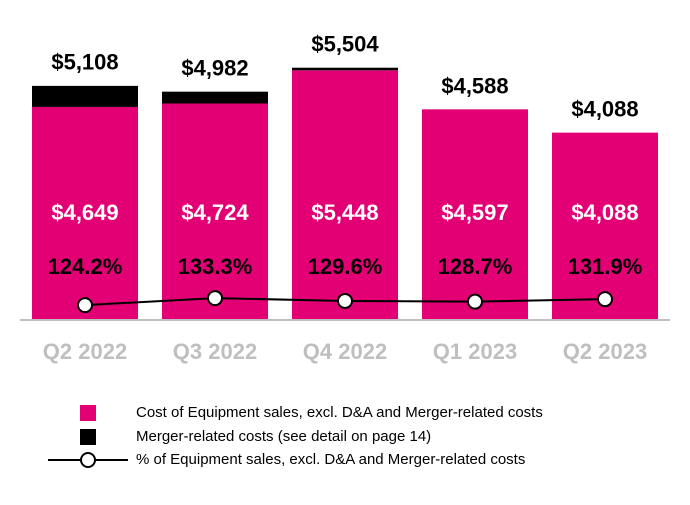 The image size is (690, 505). I want to click on cost-label: $5,448, so click(344, 212).